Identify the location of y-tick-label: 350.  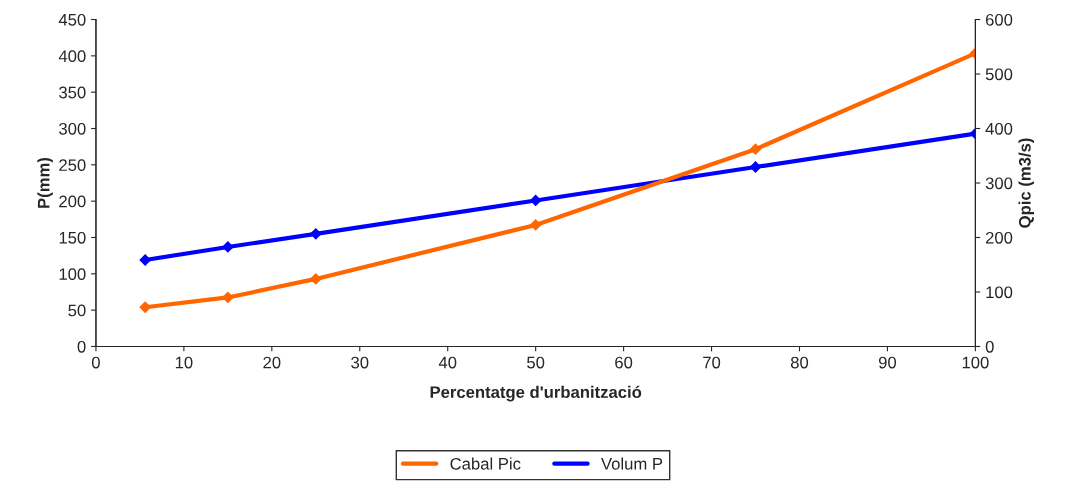
(72, 92).